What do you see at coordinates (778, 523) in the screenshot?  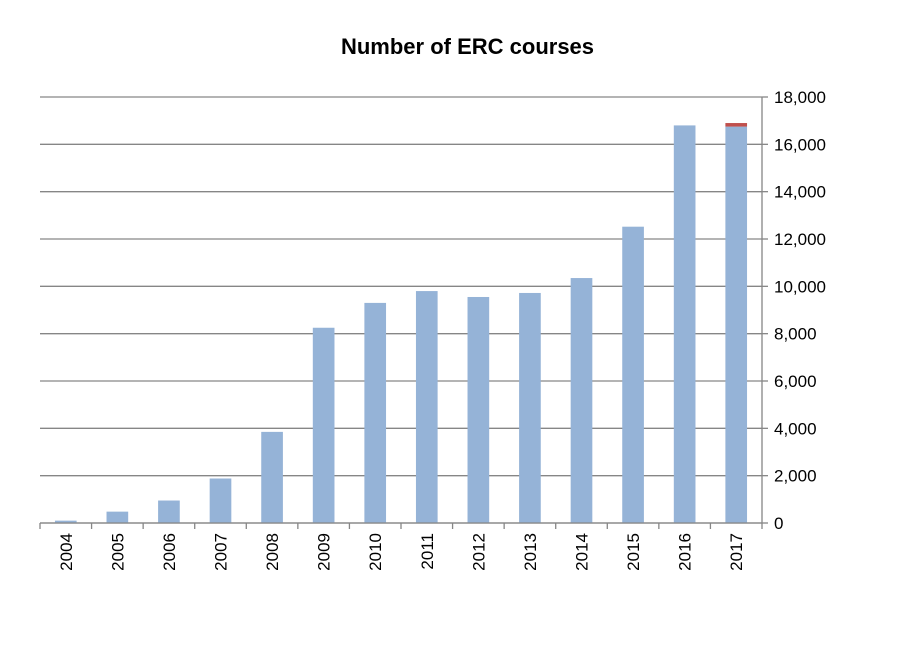 I see `y-tick-label: 0` at bounding box center [778, 523].